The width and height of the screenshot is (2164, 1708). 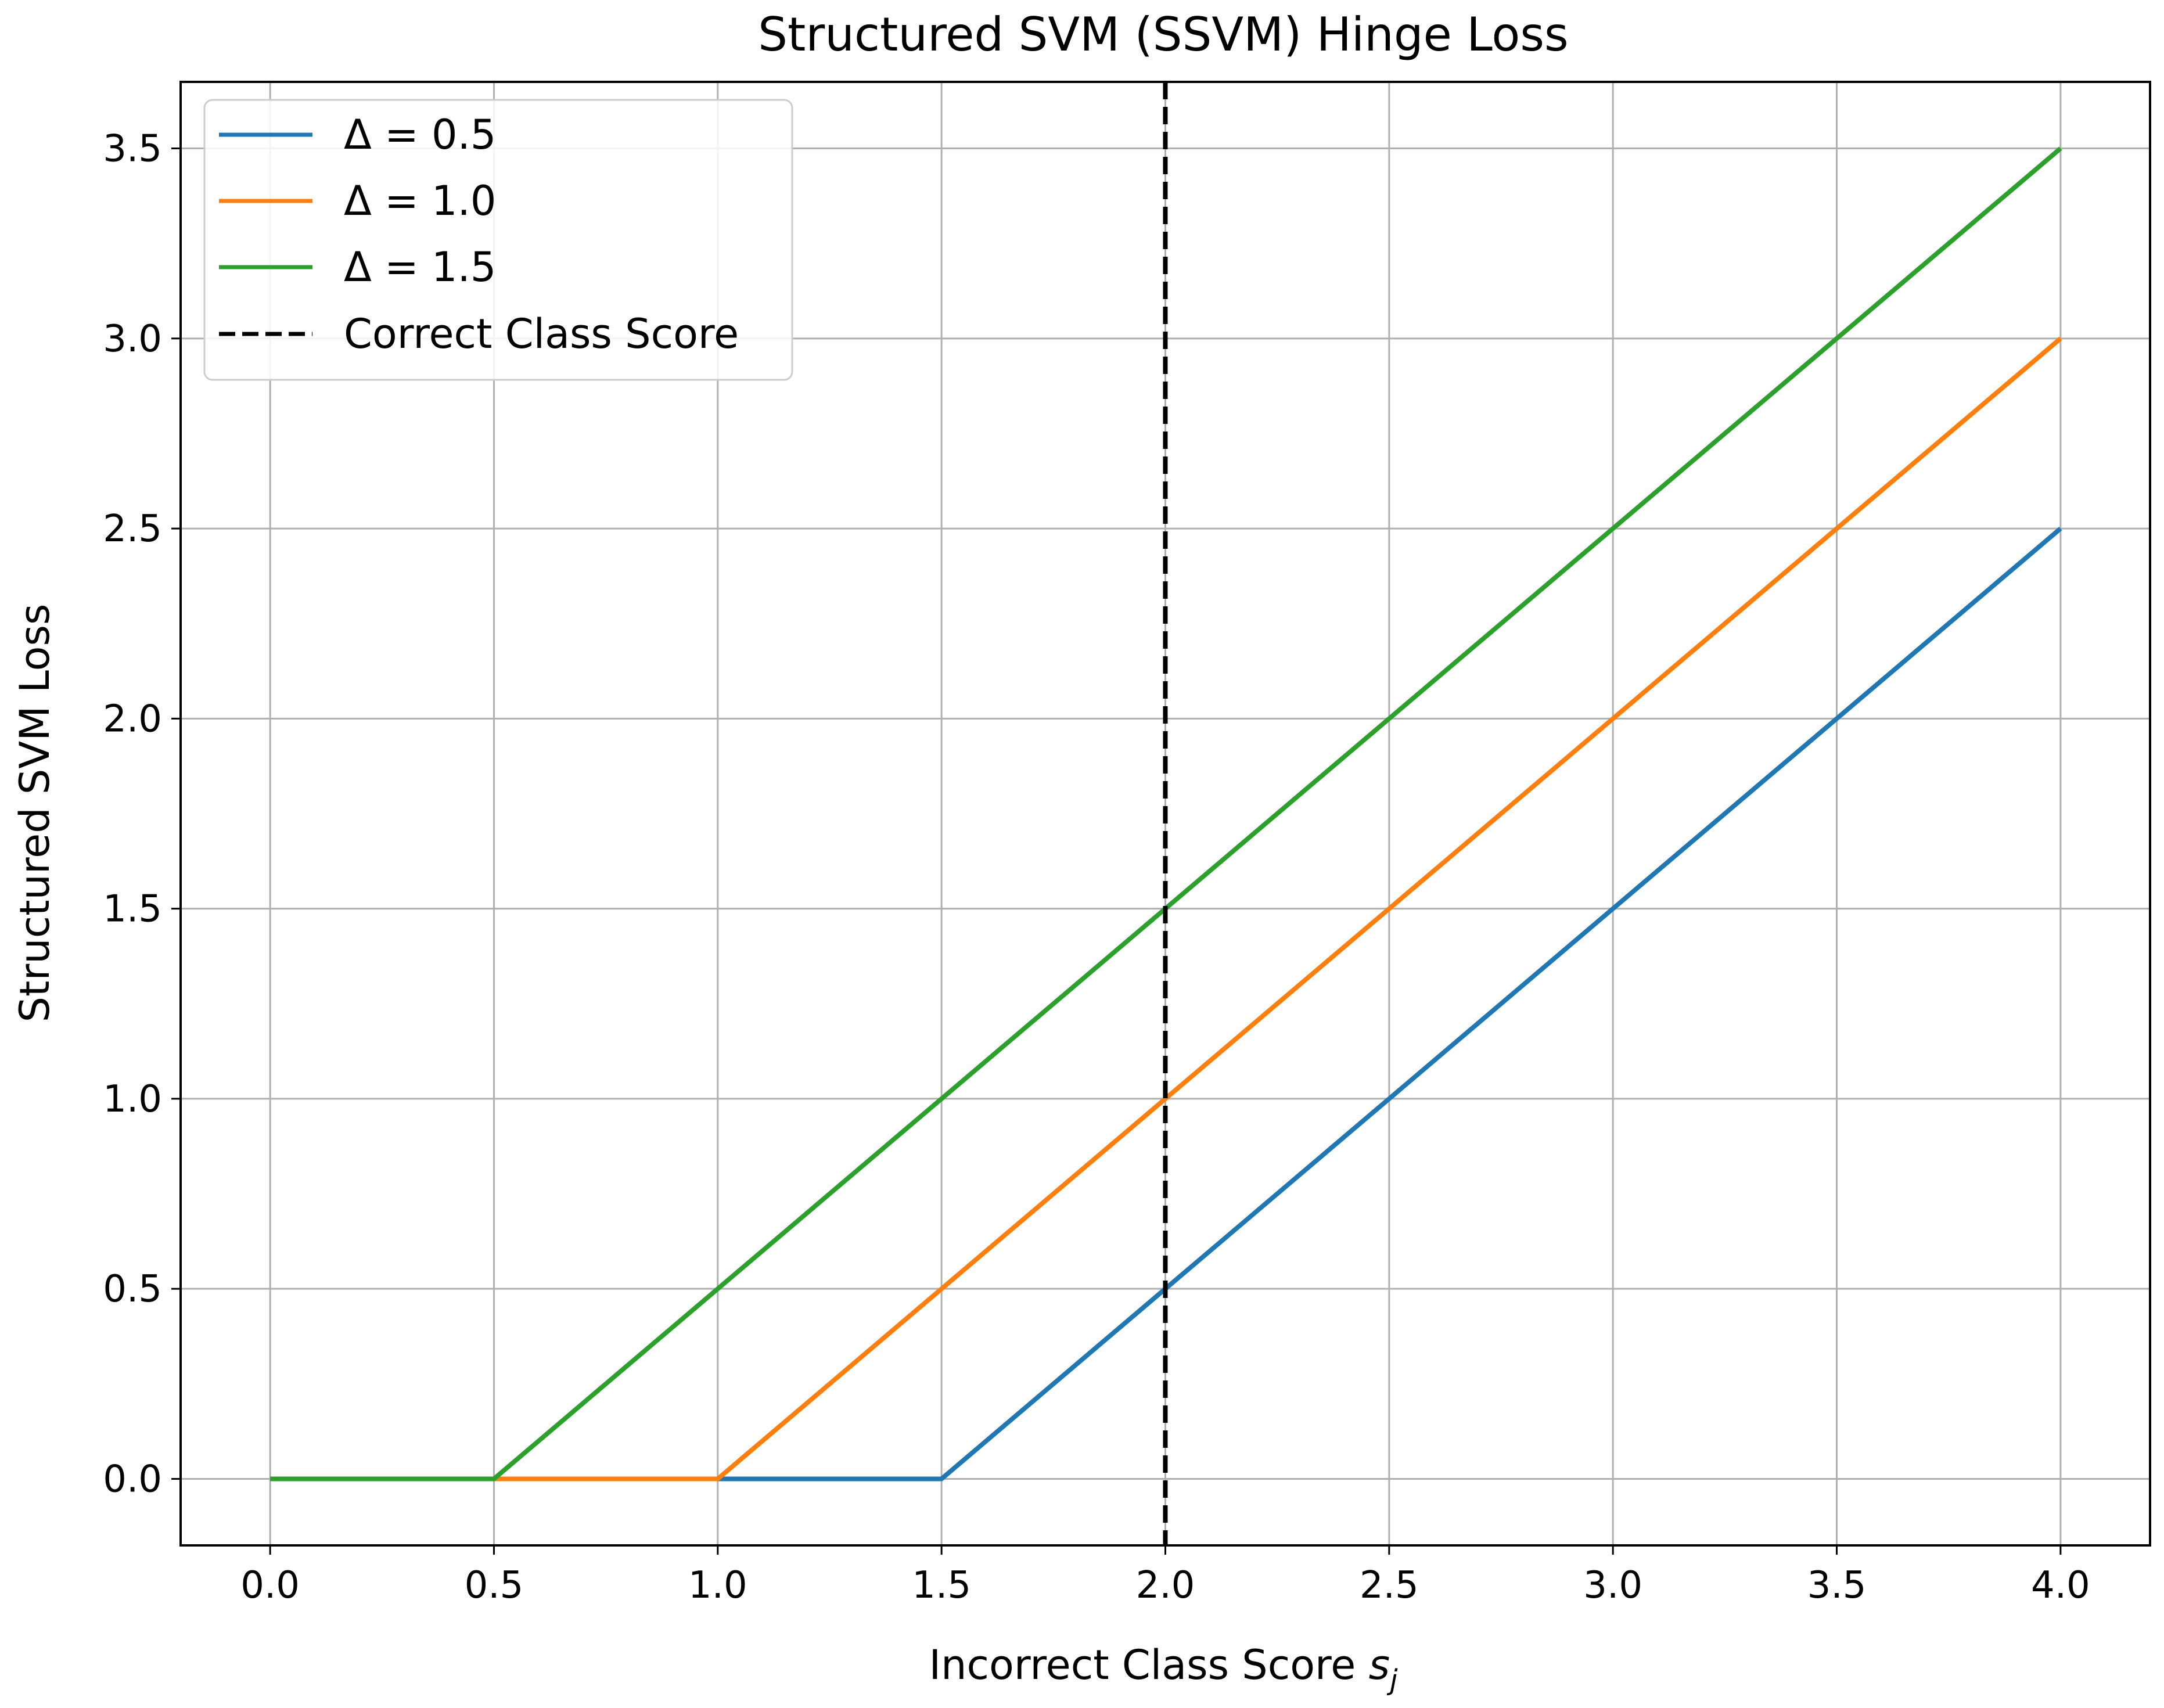 What do you see at coordinates (142, 814) in the screenshot?
I see `y-axis: 0.0 0.5 1.0 1.5 2.0 2.5 3.0 3.5` at bounding box center [142, 814].